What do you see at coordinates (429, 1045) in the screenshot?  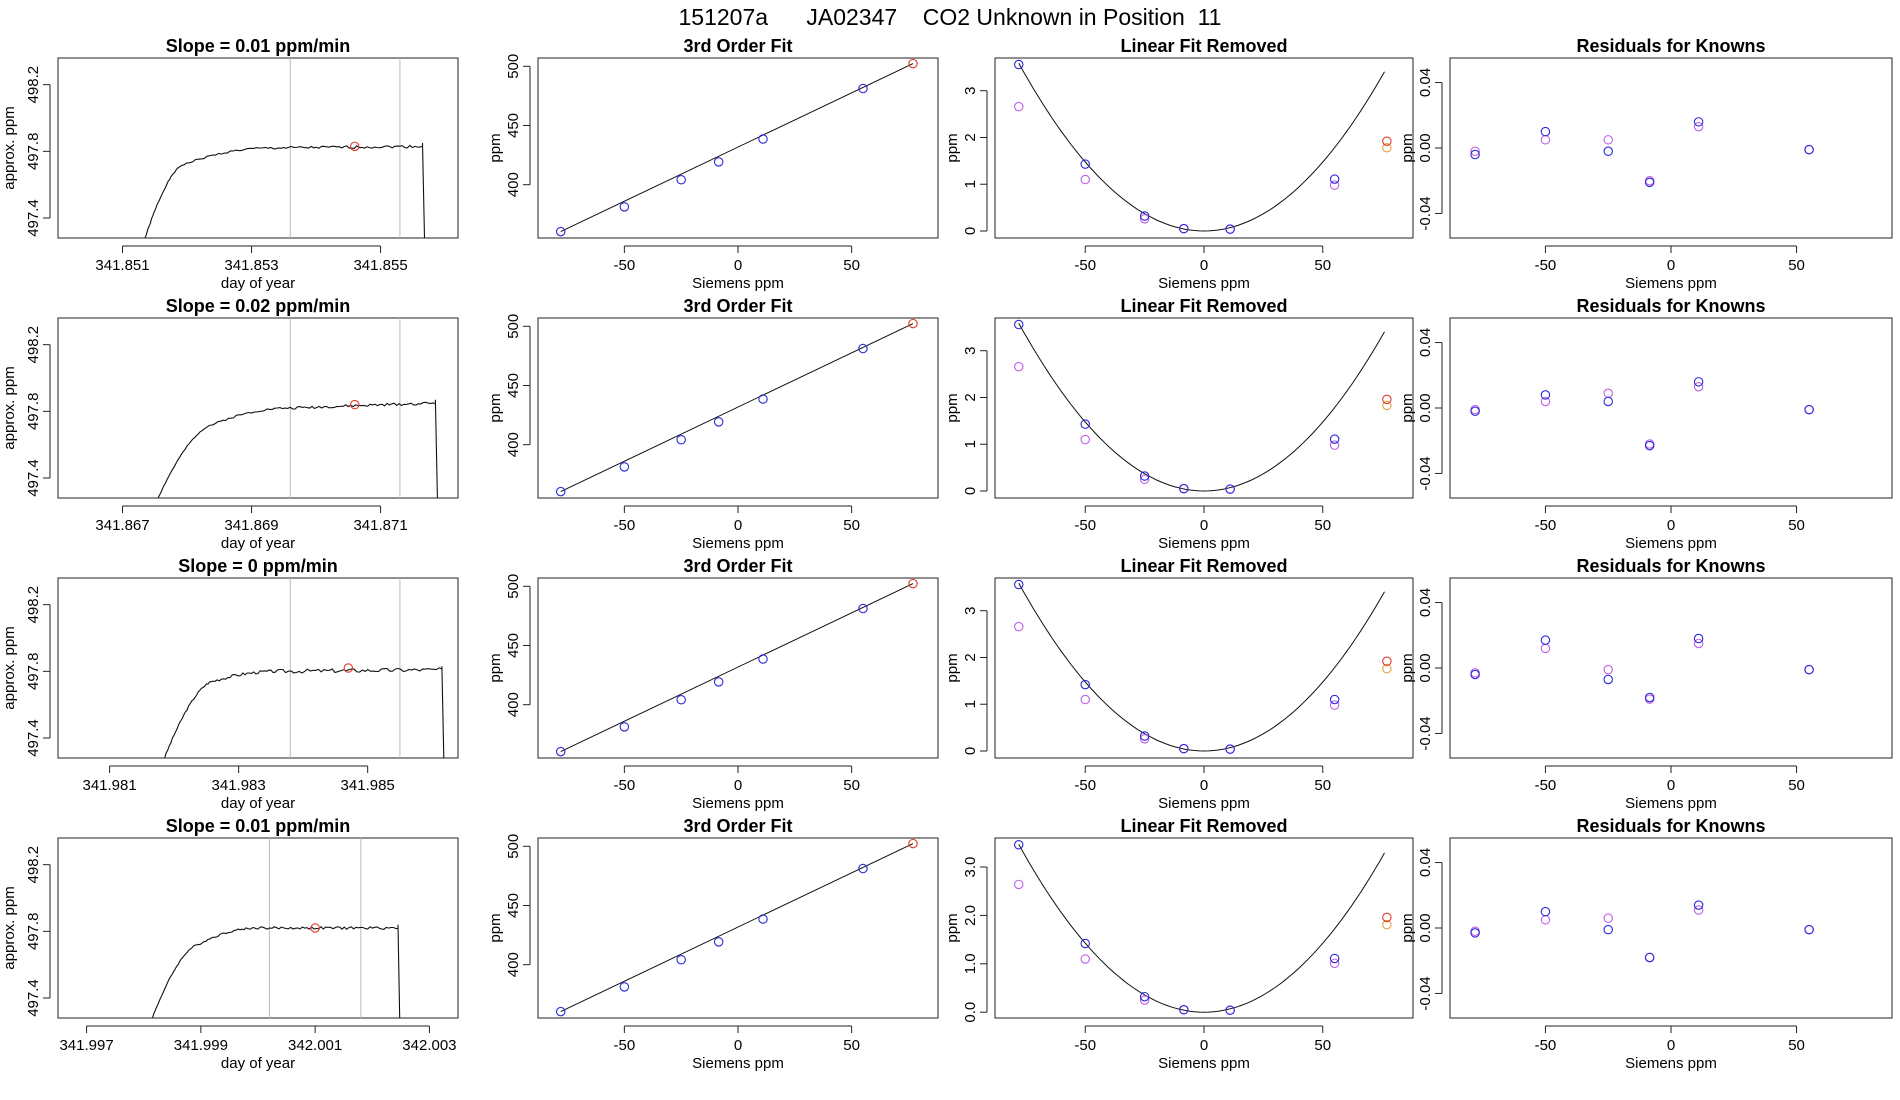 I see `x-tick-label: 342.003` at bounding box center [429, 1045].